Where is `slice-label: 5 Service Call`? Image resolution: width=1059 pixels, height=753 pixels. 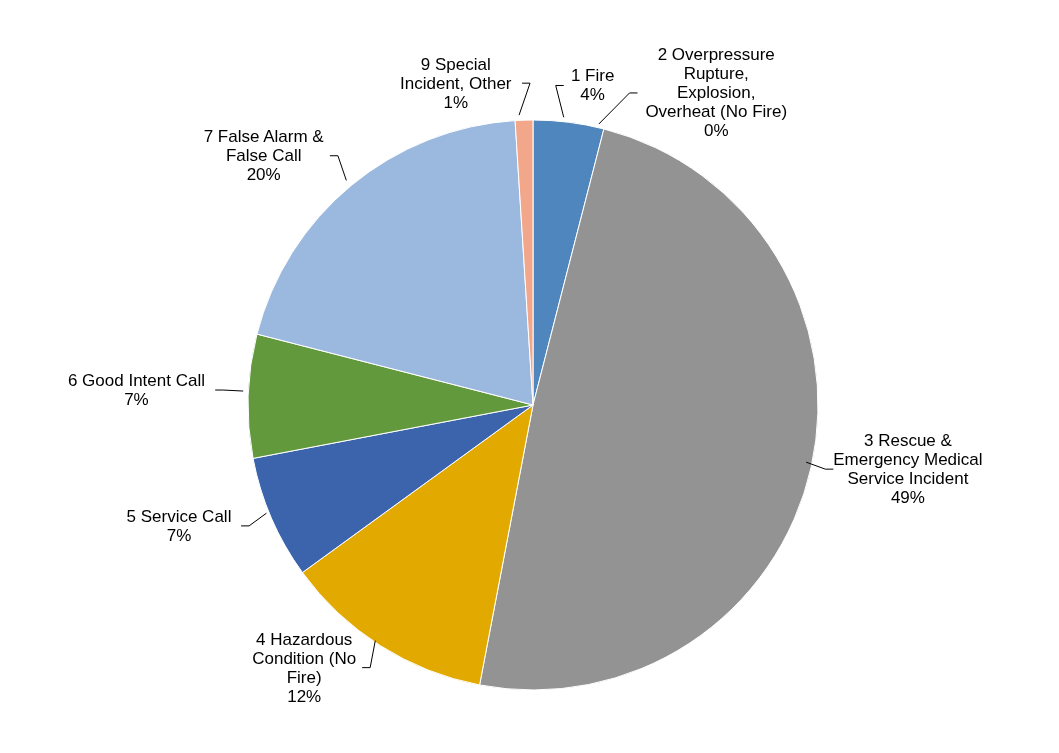
slice-label: 5 Service Call is located at coordinates (179, 516).